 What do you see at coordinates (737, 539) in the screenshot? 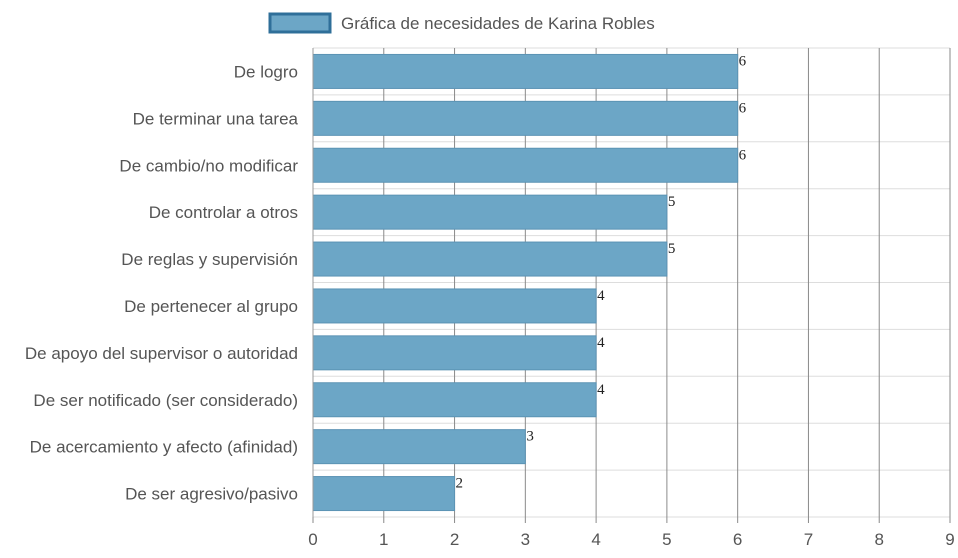
I see `x-tick-label: 6` at bounding box center [737, 539].